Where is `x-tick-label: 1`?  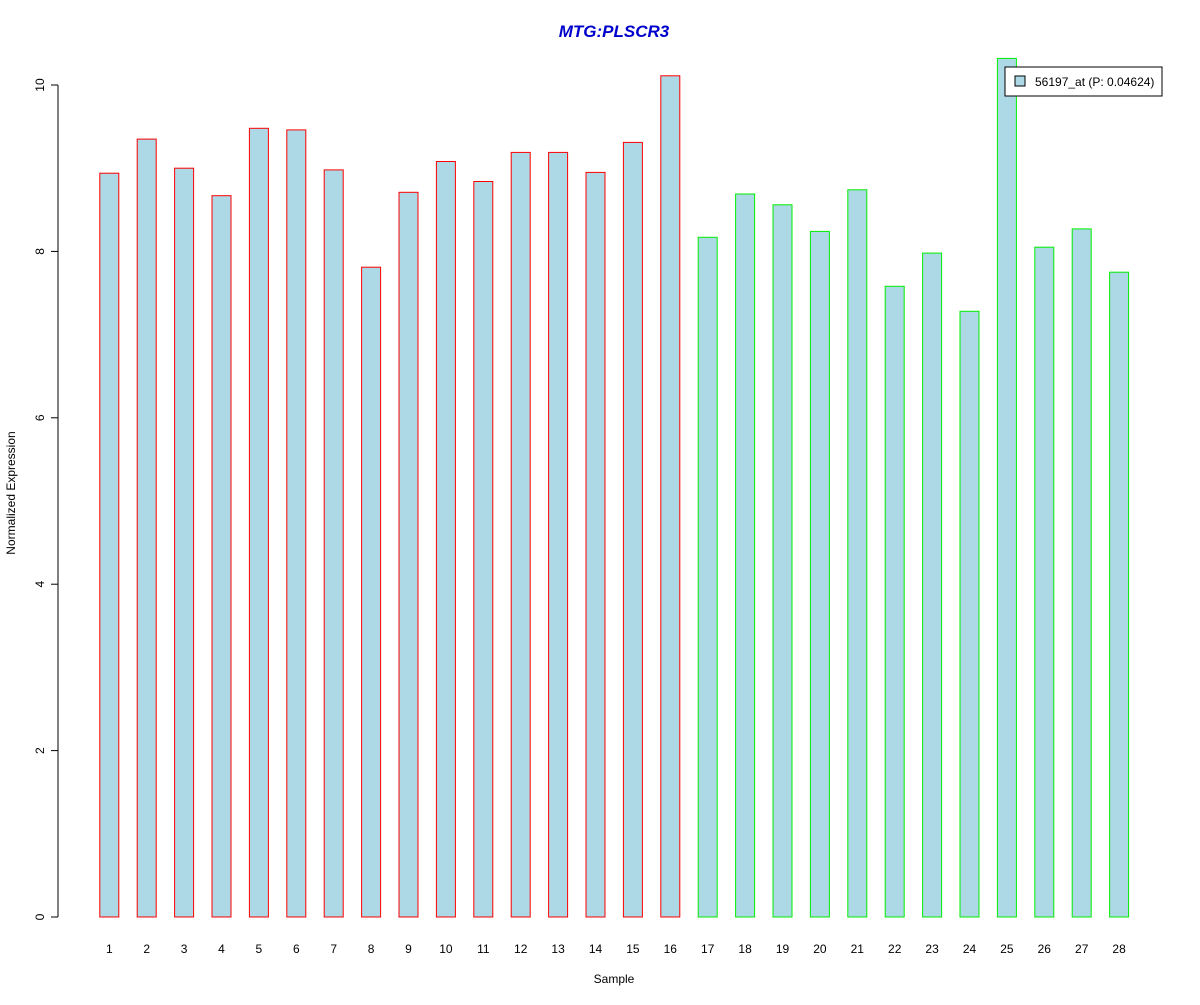 x-tick-label: 1 is located at coordinates (109, 949).